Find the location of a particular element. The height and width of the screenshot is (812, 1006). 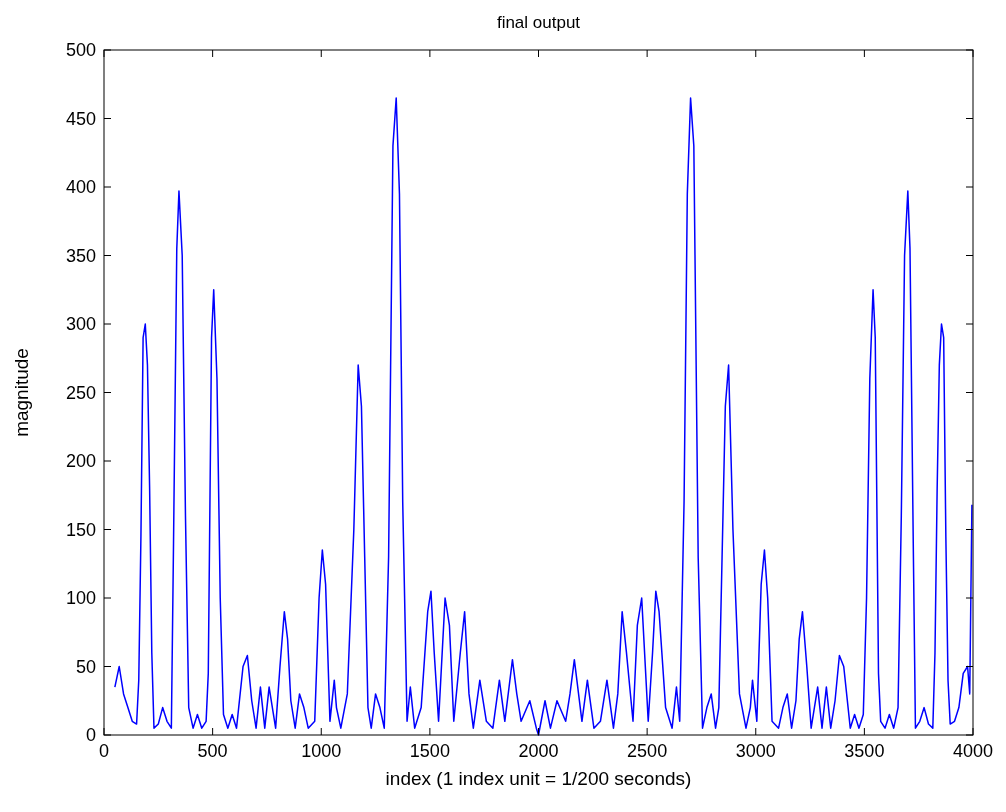

x-tick-label: 3500 is located at coordinates (864, 751).